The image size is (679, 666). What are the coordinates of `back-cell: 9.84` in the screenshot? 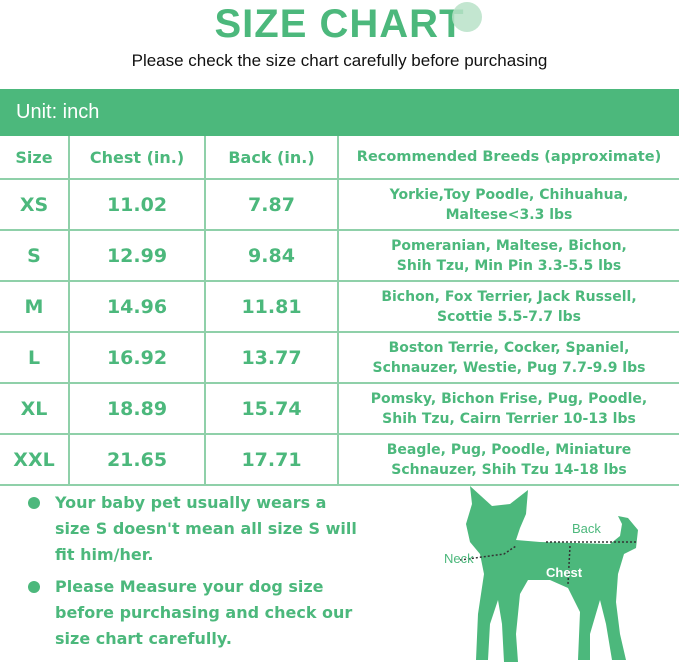 It's located at (271, 255).